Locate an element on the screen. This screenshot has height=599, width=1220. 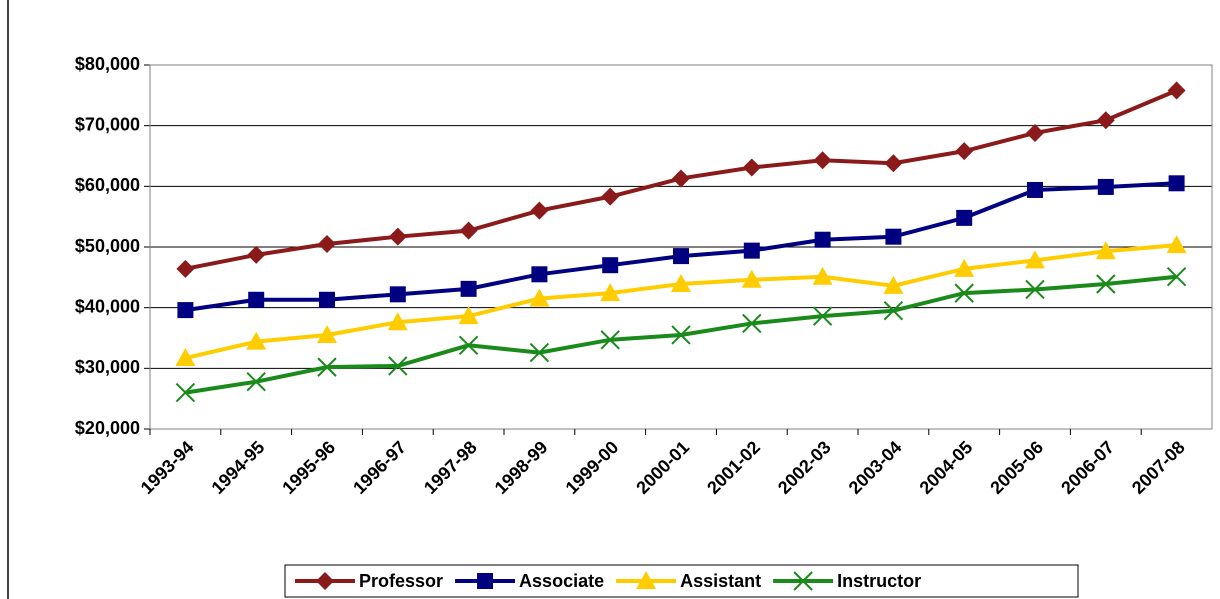
x-tick-label: 2003-04 is located at coordinates (875, 467).